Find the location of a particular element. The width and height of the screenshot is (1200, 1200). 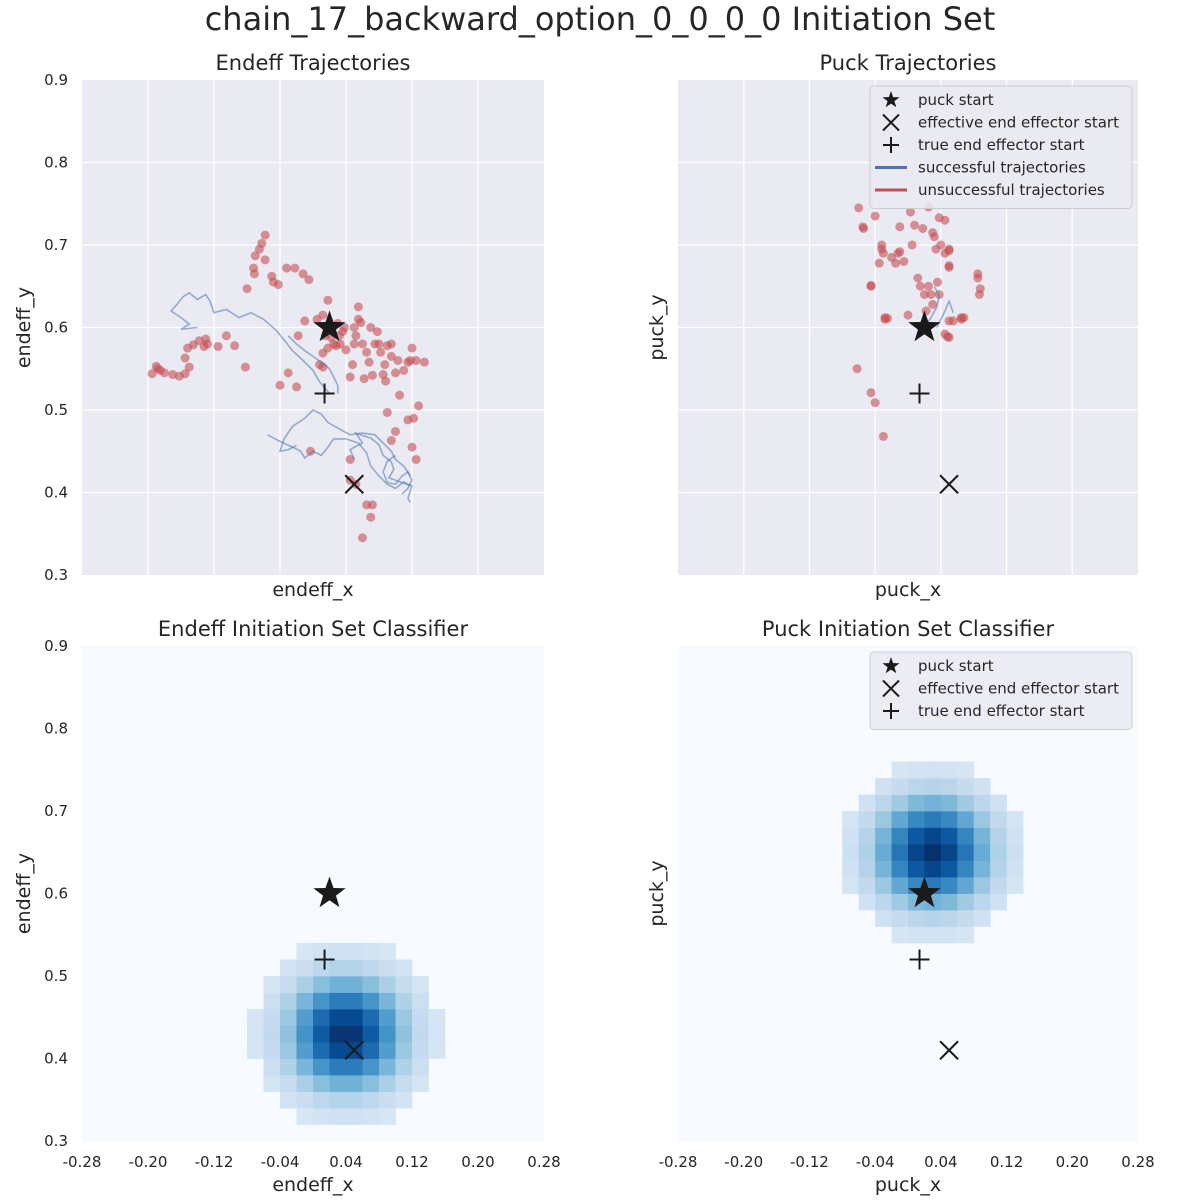

y-tick-label: 0.4 is located at coordinates (56, 1059).